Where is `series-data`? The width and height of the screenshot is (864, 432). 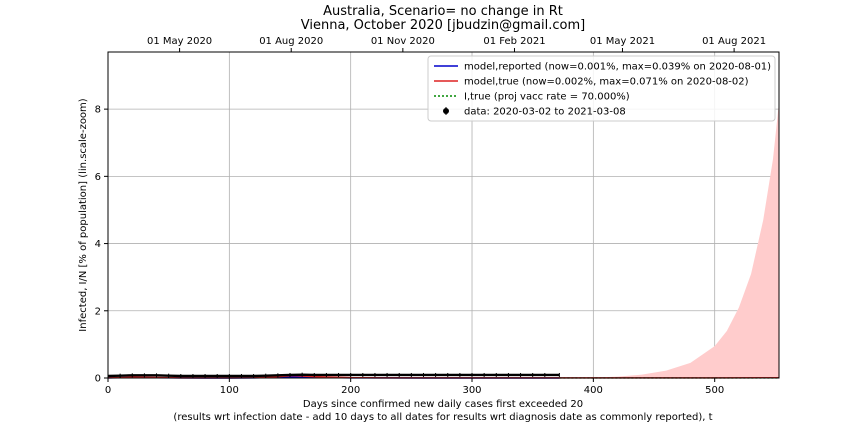
series-data is located at coordinates (333, 375).